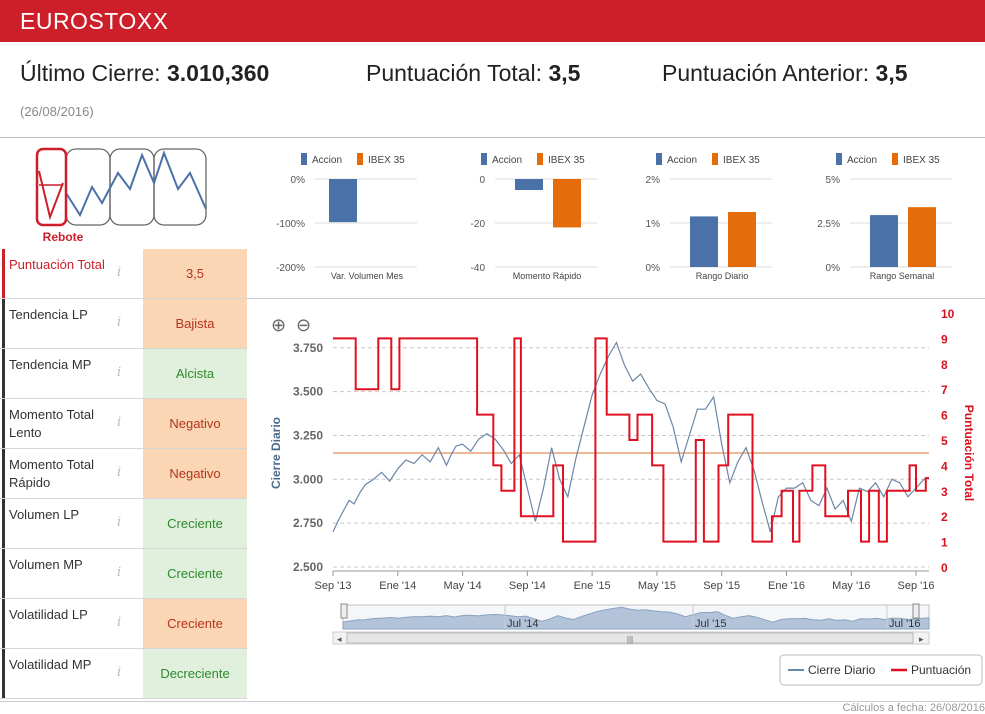 This screenshot has width=985, height=714. What do you see at coordinates (278, 325) in the screenshot?
I see `zoom-in-icon: ⊕` at bounding box center [278, 325].